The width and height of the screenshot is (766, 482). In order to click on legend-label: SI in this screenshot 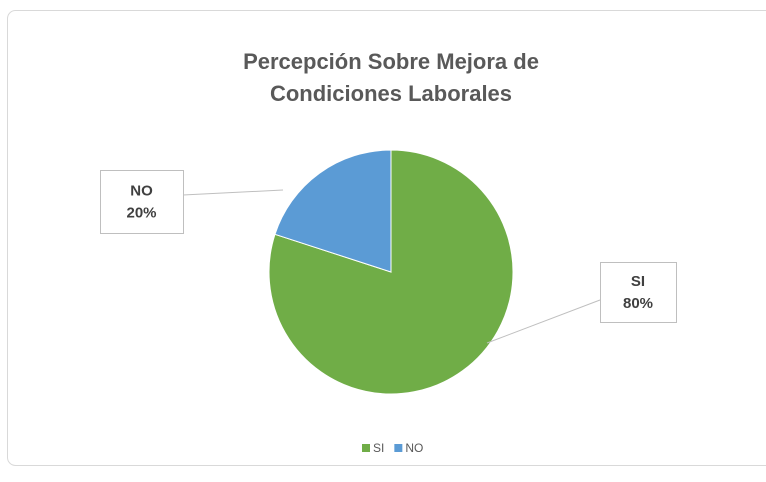, I will do `click(378, 448)`.